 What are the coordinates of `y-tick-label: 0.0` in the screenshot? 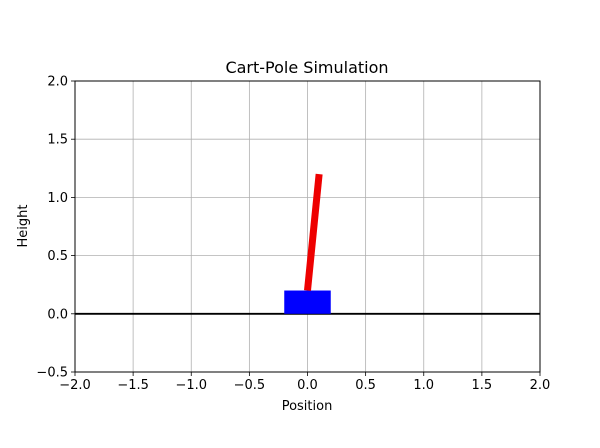 It's located at (57, 314).